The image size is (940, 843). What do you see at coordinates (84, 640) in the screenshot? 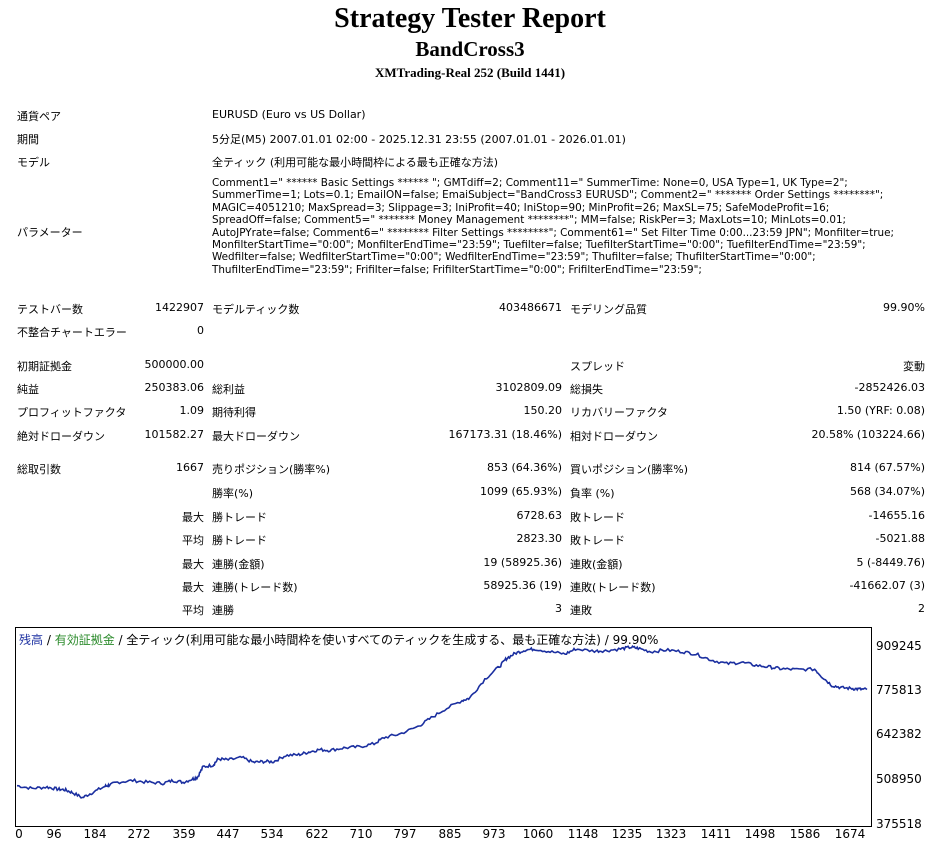
I see `legend-equity: 有効証拠金` at bounding box center [84, 640].